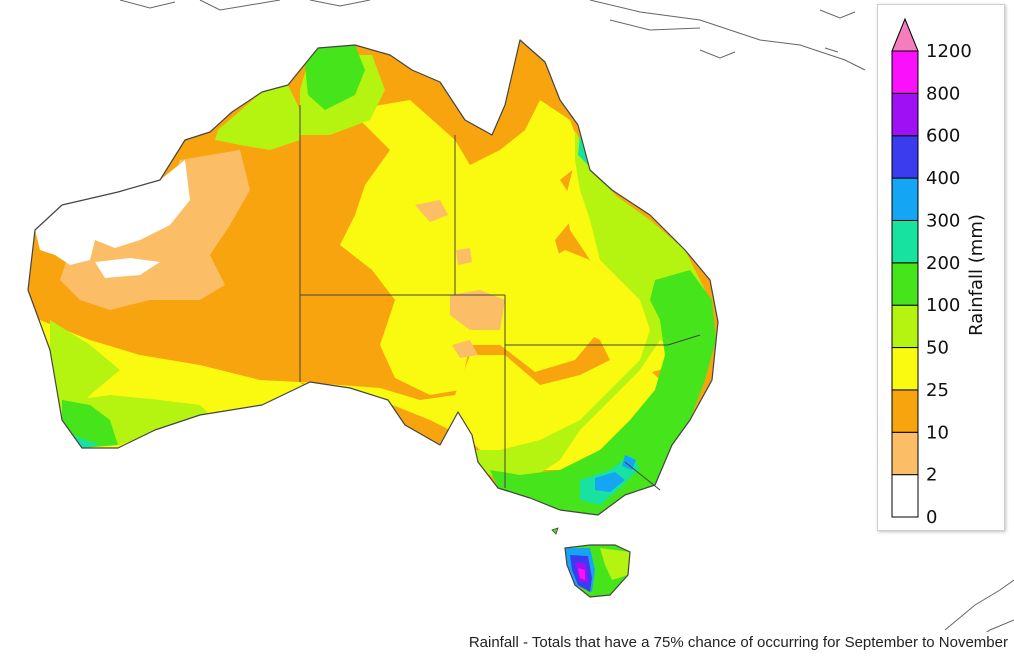 The image size is (1014, 657). What do you see at coordinates (943, 305) in the screenshot?
I see `legend-tick-label: 100` at bounding box center [943, 305].